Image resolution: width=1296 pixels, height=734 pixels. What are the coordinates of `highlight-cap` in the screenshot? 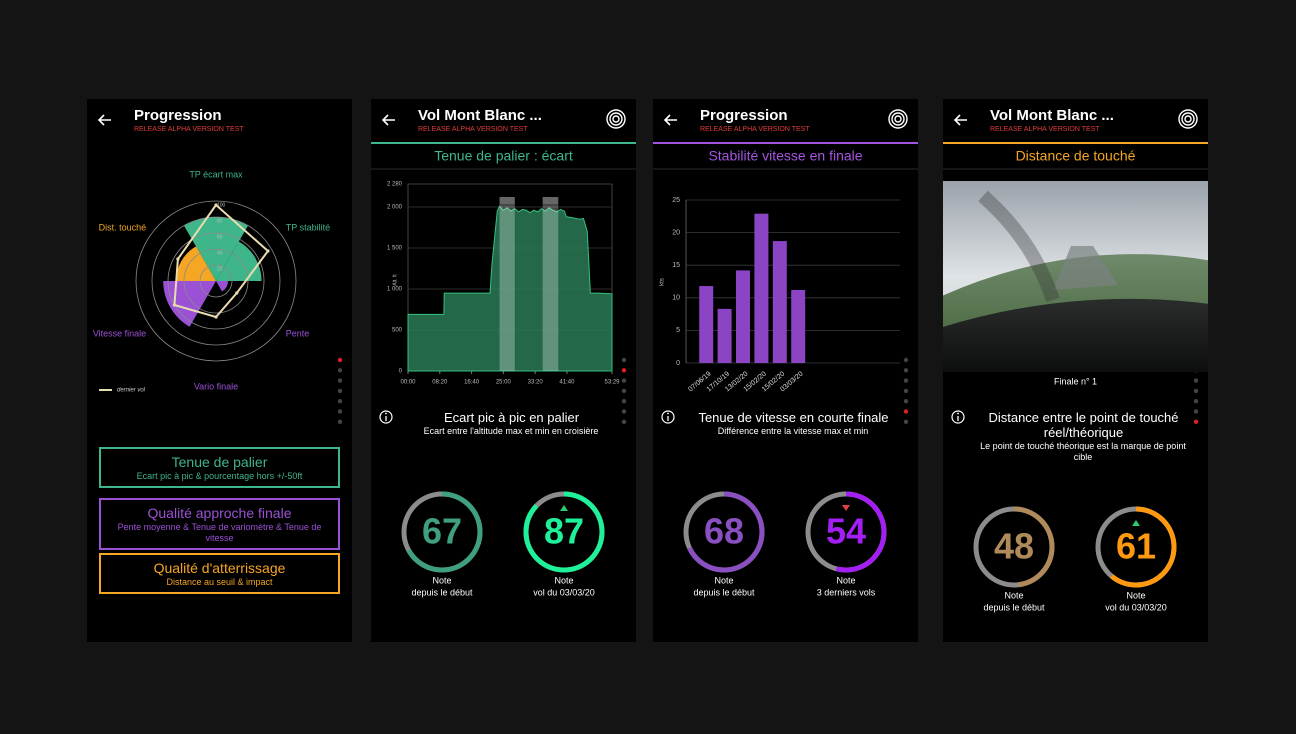 It's located at (507, 200).